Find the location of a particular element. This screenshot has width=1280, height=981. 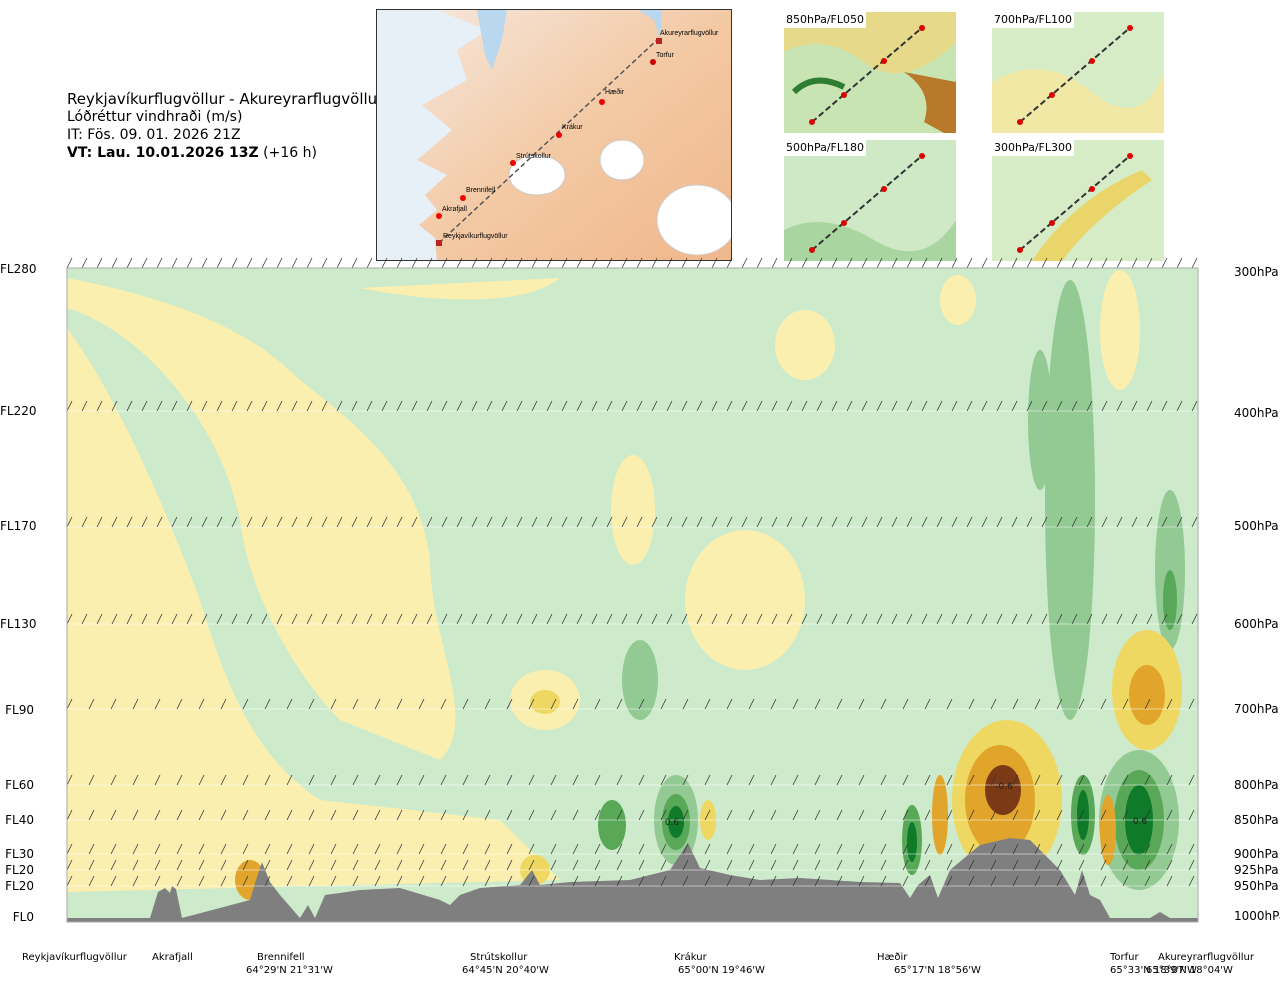

updraft-cell-torfur is located at coordinates (1139, 820).